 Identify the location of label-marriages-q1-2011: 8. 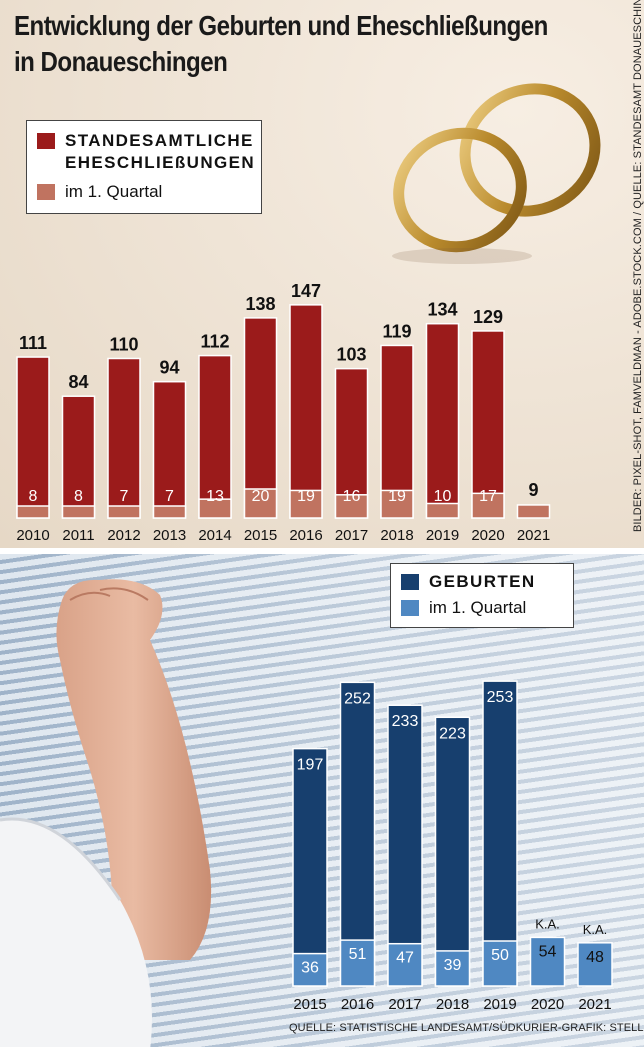
(78, 496).